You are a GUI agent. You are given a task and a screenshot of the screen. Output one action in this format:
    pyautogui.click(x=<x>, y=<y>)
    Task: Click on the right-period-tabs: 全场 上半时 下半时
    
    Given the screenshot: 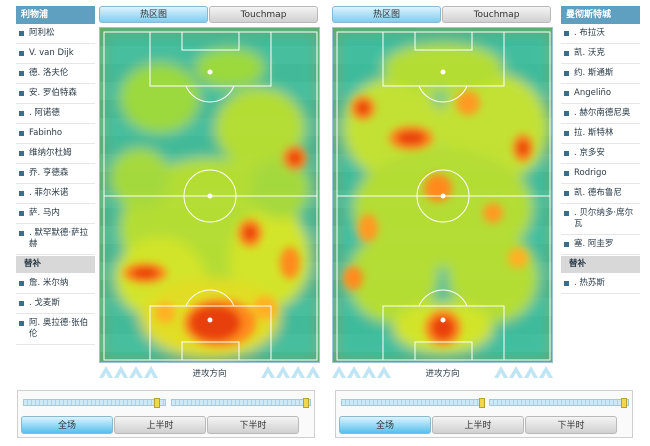 What is the action you would take?
    pyautogui.click(x=478, y=425)
    